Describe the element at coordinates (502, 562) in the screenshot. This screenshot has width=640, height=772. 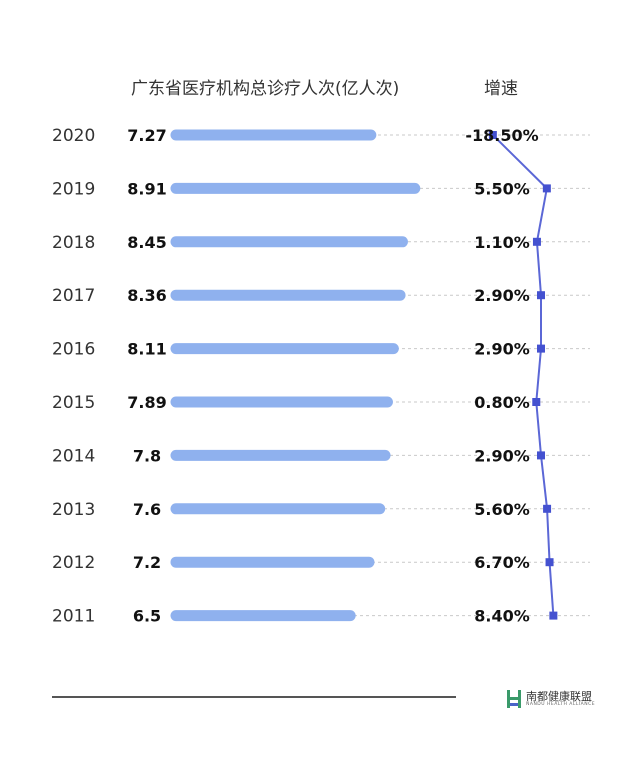
I see `growth-label: 6.70%` at that location.